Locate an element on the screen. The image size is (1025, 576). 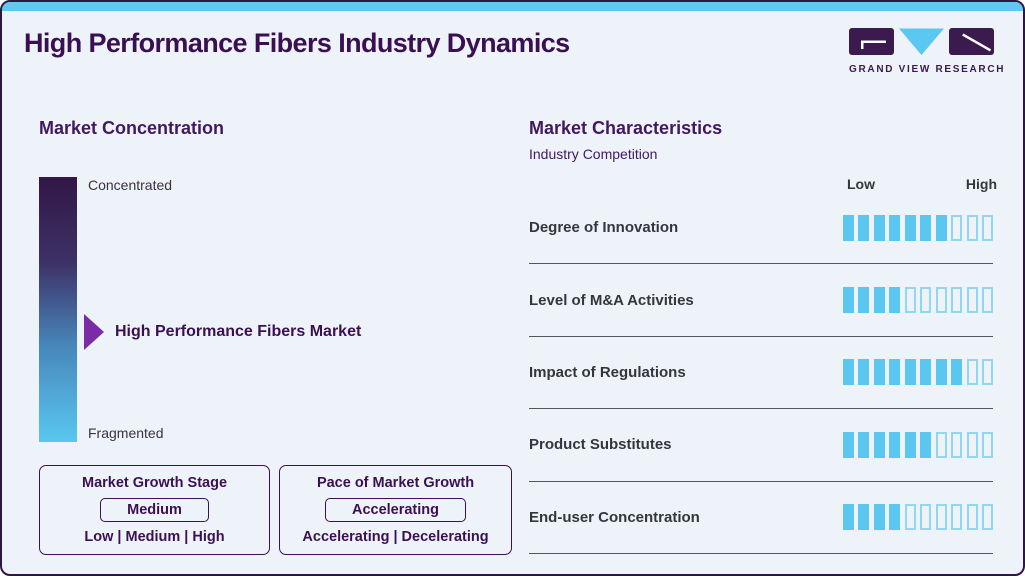
scale-high-label: High is located at coordinates (981, 184).